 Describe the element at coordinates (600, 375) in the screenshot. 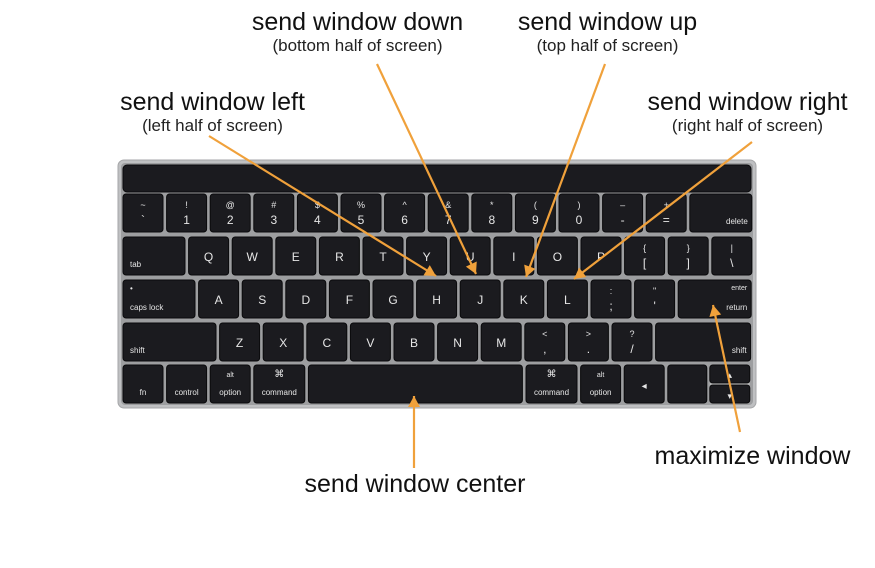

I see `key-top-label: alt` at that location.